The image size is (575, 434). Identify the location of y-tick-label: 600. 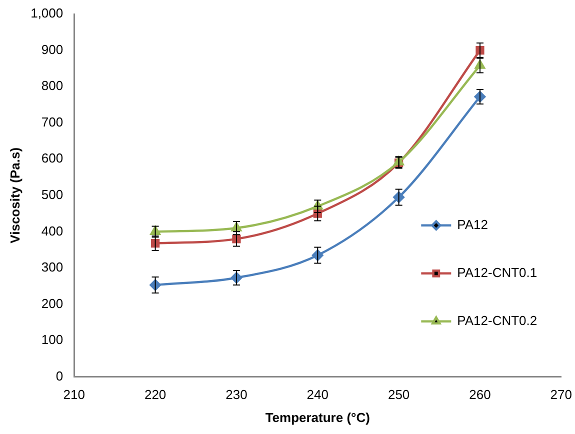
(52, 158).